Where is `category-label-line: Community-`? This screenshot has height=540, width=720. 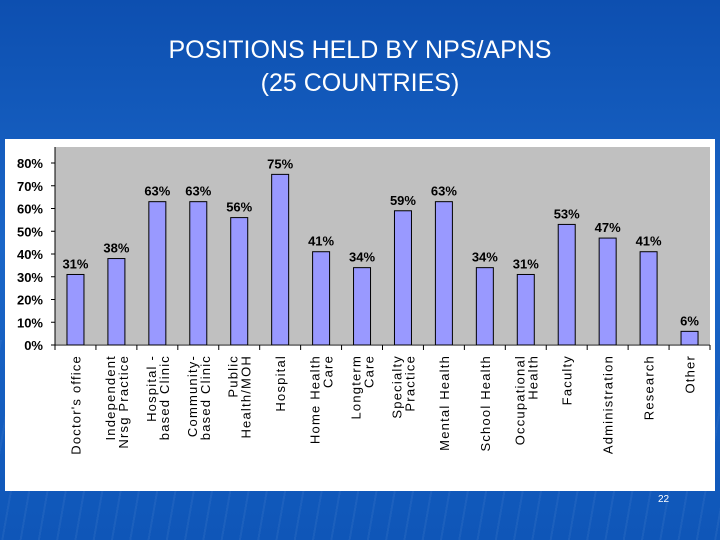 category-label-line: Community- is located at coordinates (192, 396).